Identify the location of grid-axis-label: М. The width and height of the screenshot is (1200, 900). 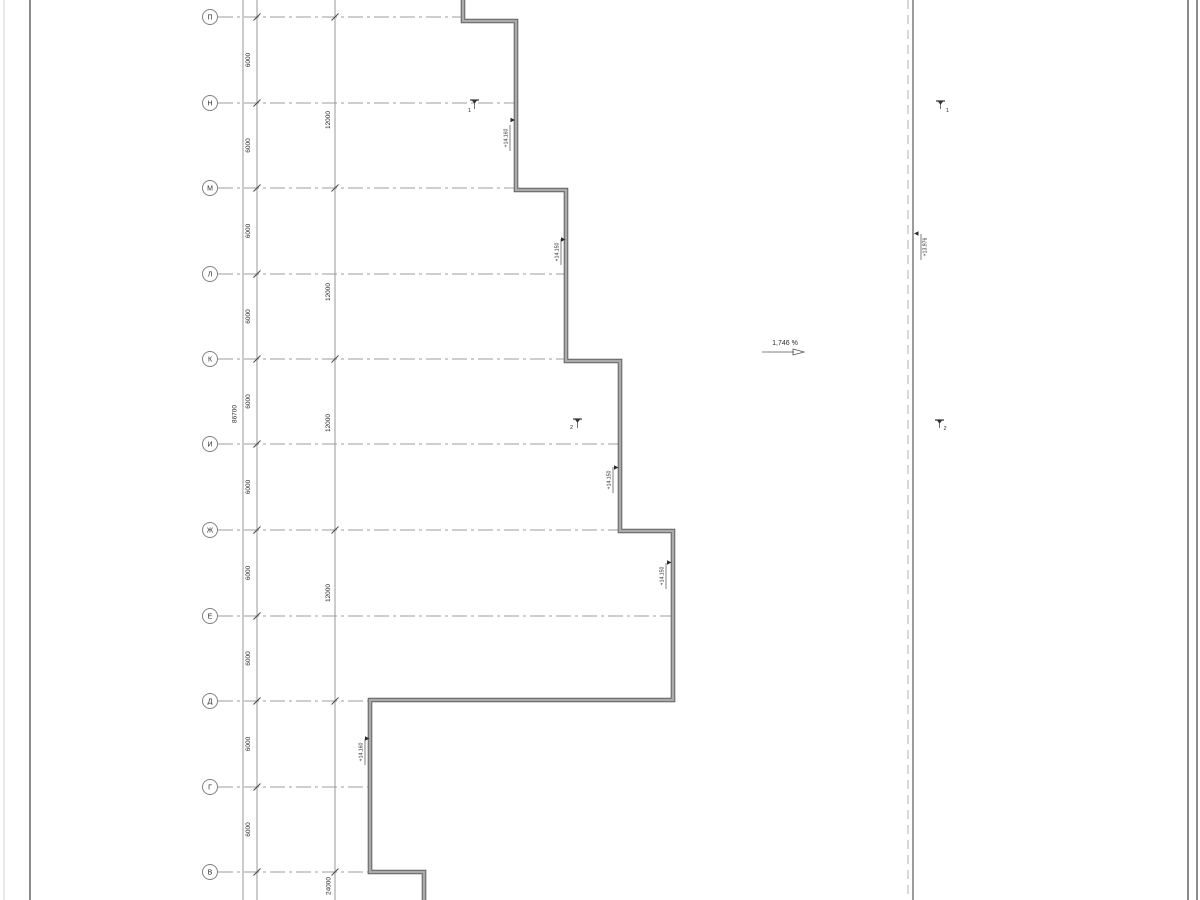
(210, 188).